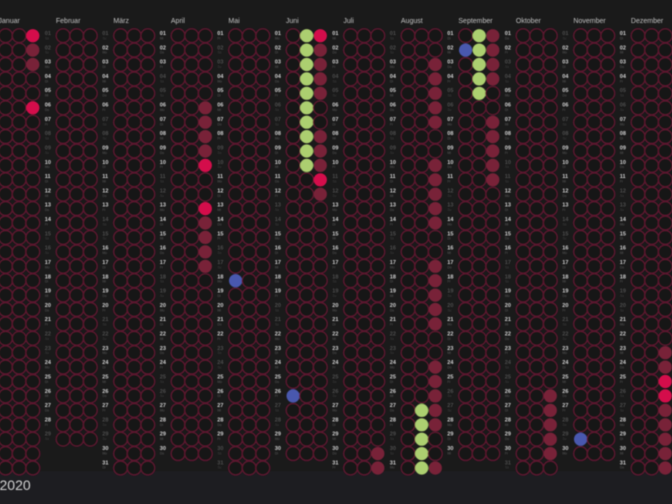 The image size is (672, 504). Describe the element at coordinates (220, 220) in the screenshot. I see `svg-text: 14` at that location.